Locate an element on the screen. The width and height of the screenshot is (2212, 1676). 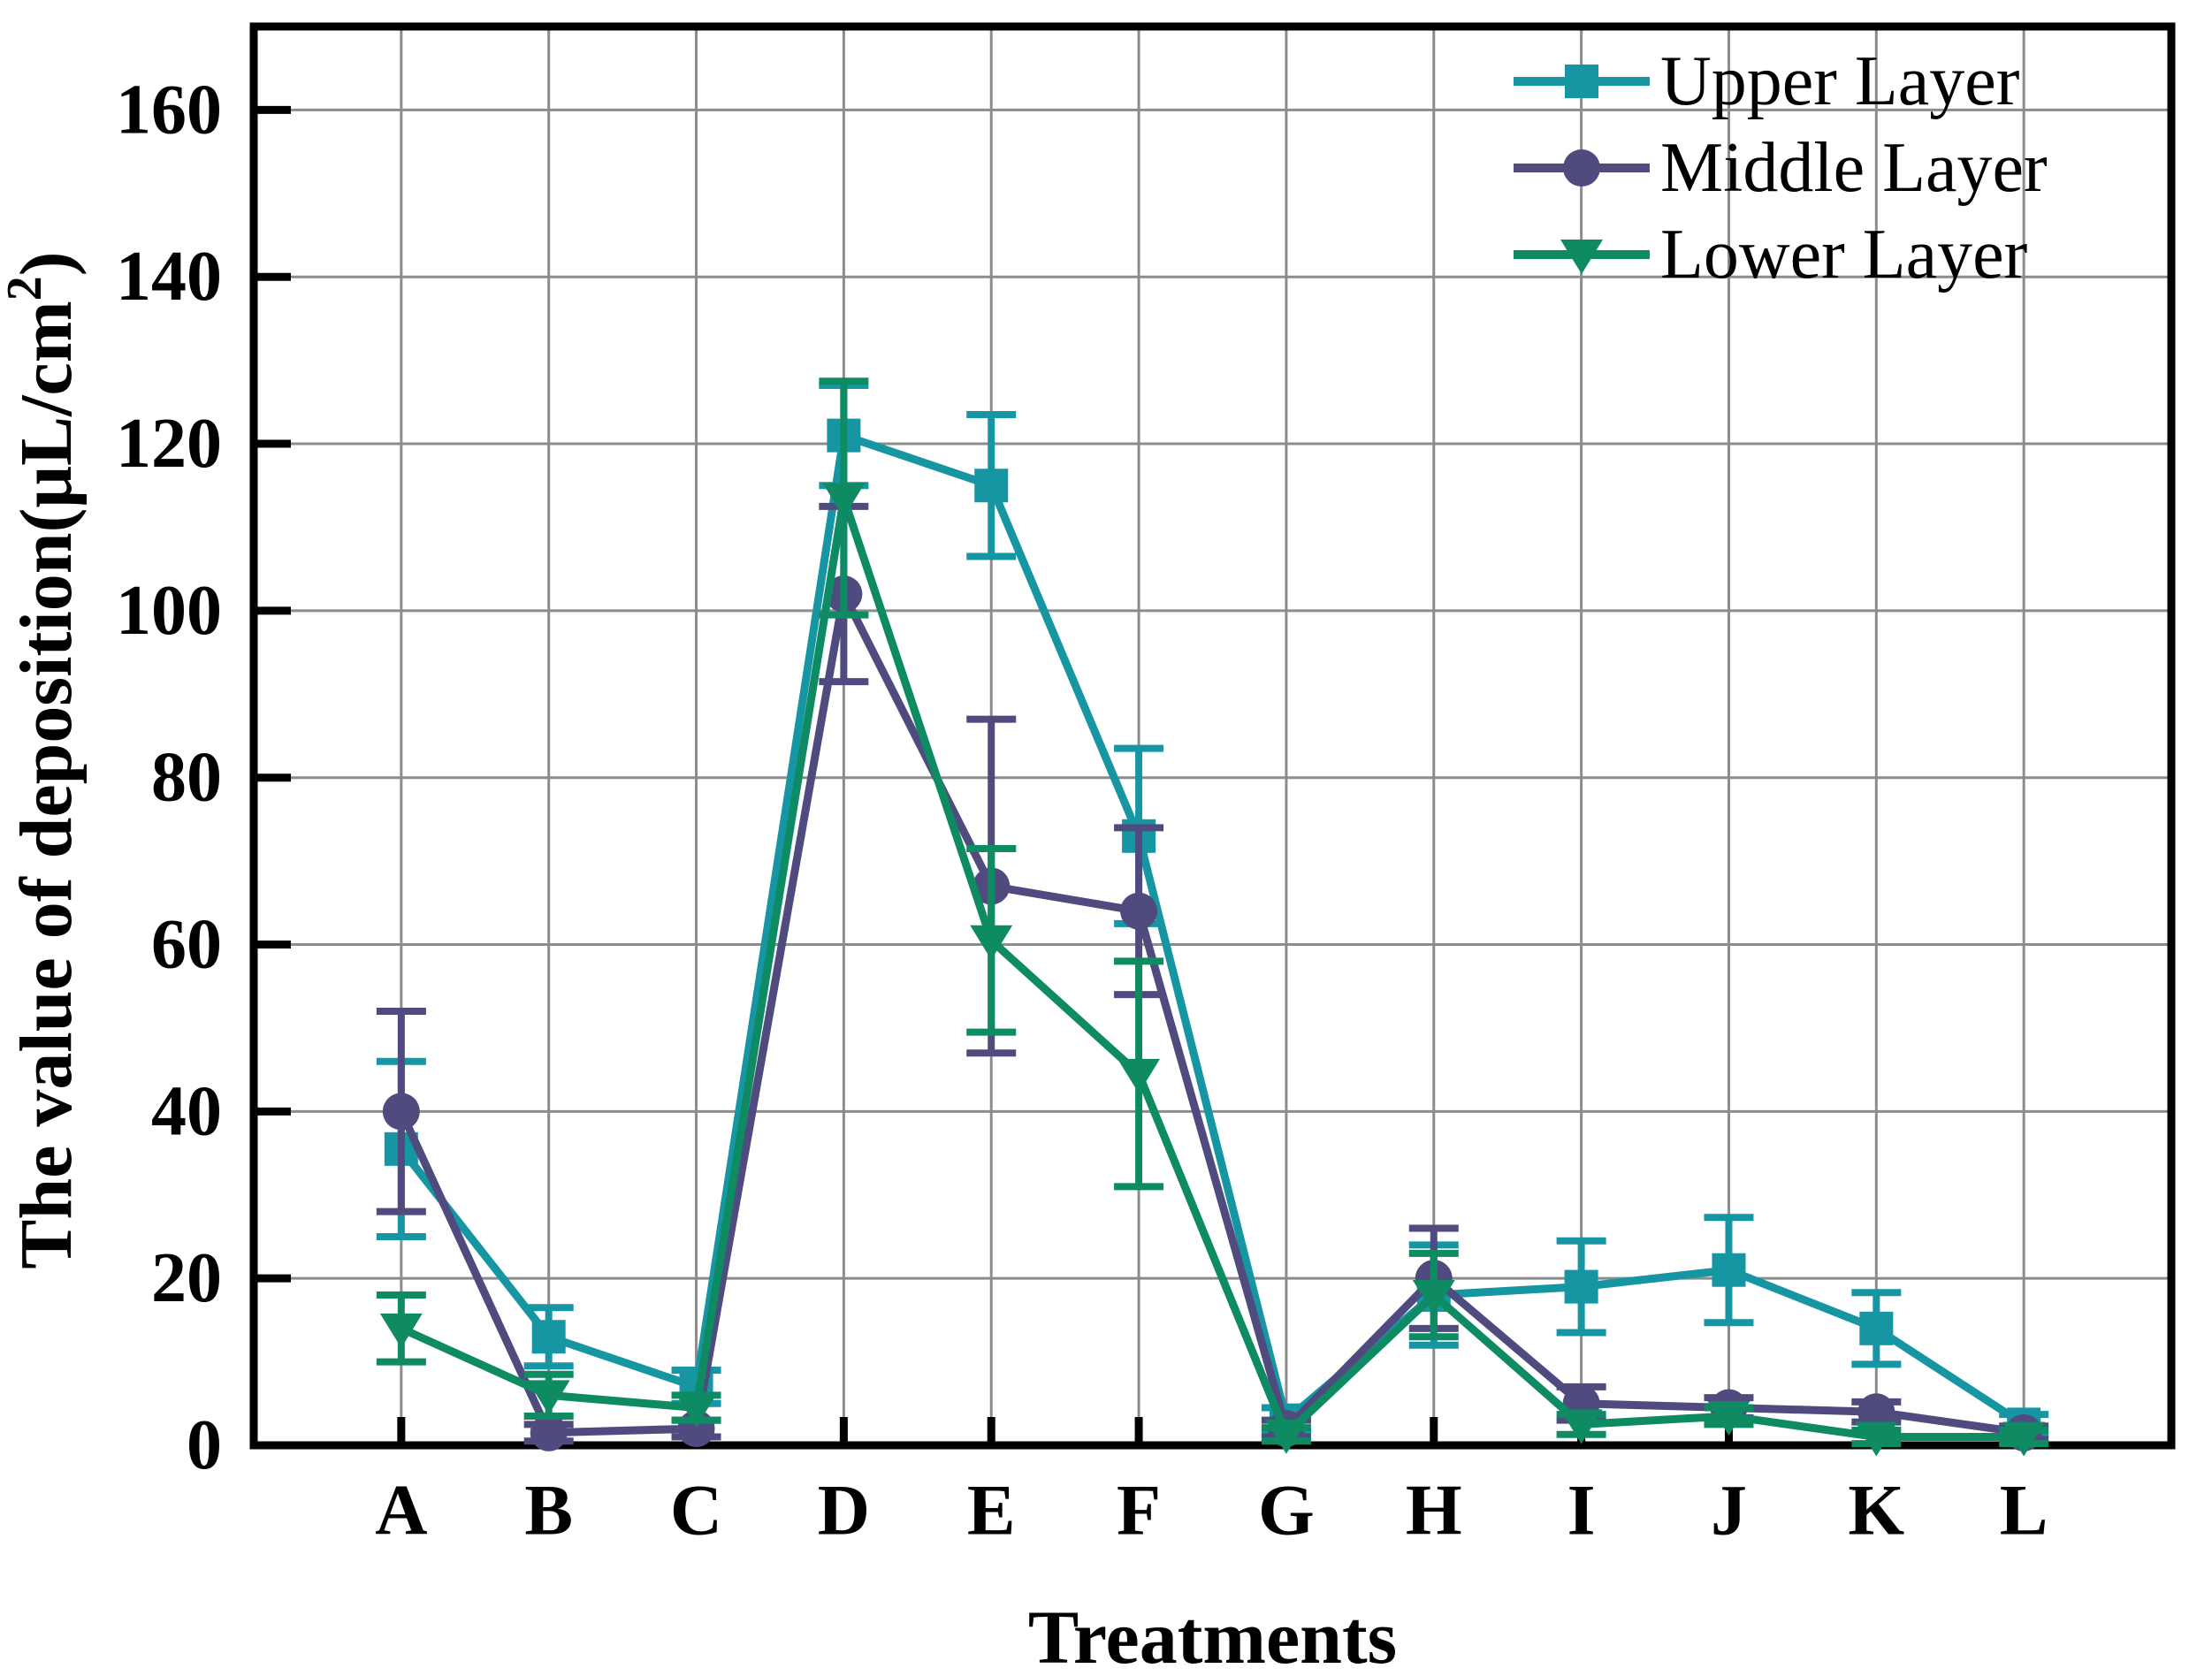
y-tick-label: 20 is located at coordinates (186, 1278).